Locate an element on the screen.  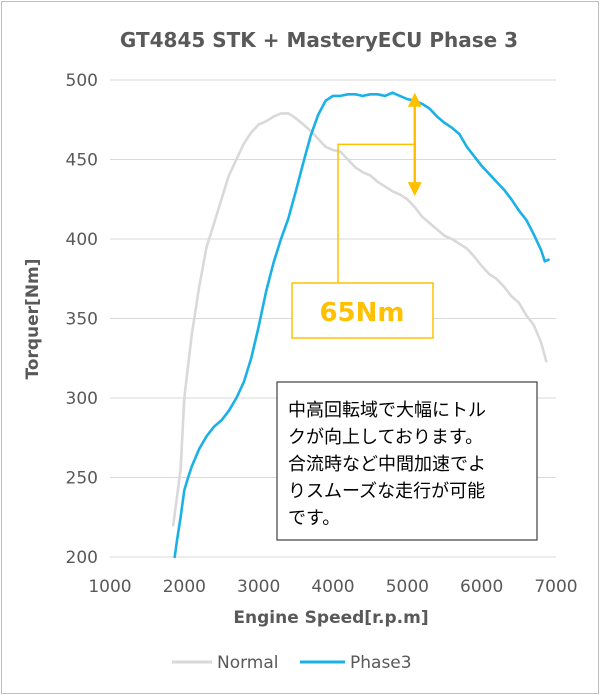
x-tick-5000: 5000 is located at coordinates (407, 587).